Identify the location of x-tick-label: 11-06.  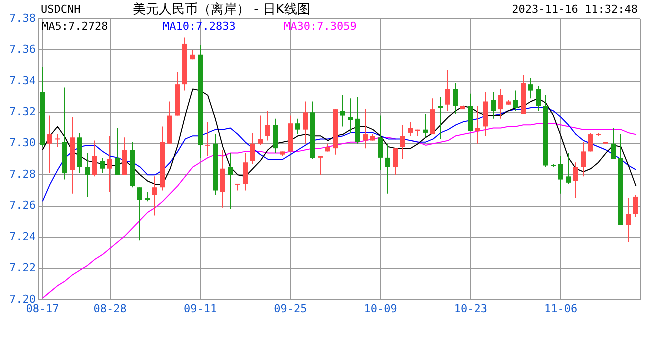
(561, 309).